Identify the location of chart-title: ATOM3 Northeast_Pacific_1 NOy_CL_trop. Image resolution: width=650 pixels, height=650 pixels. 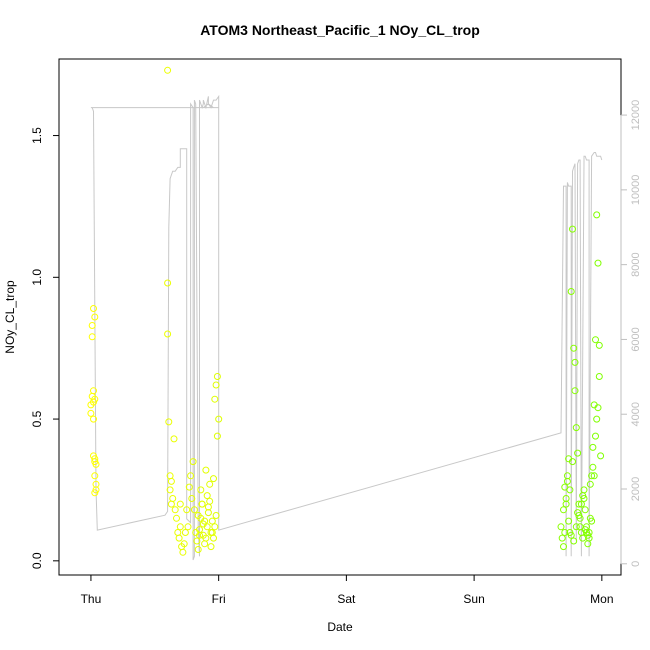
(340, 30).